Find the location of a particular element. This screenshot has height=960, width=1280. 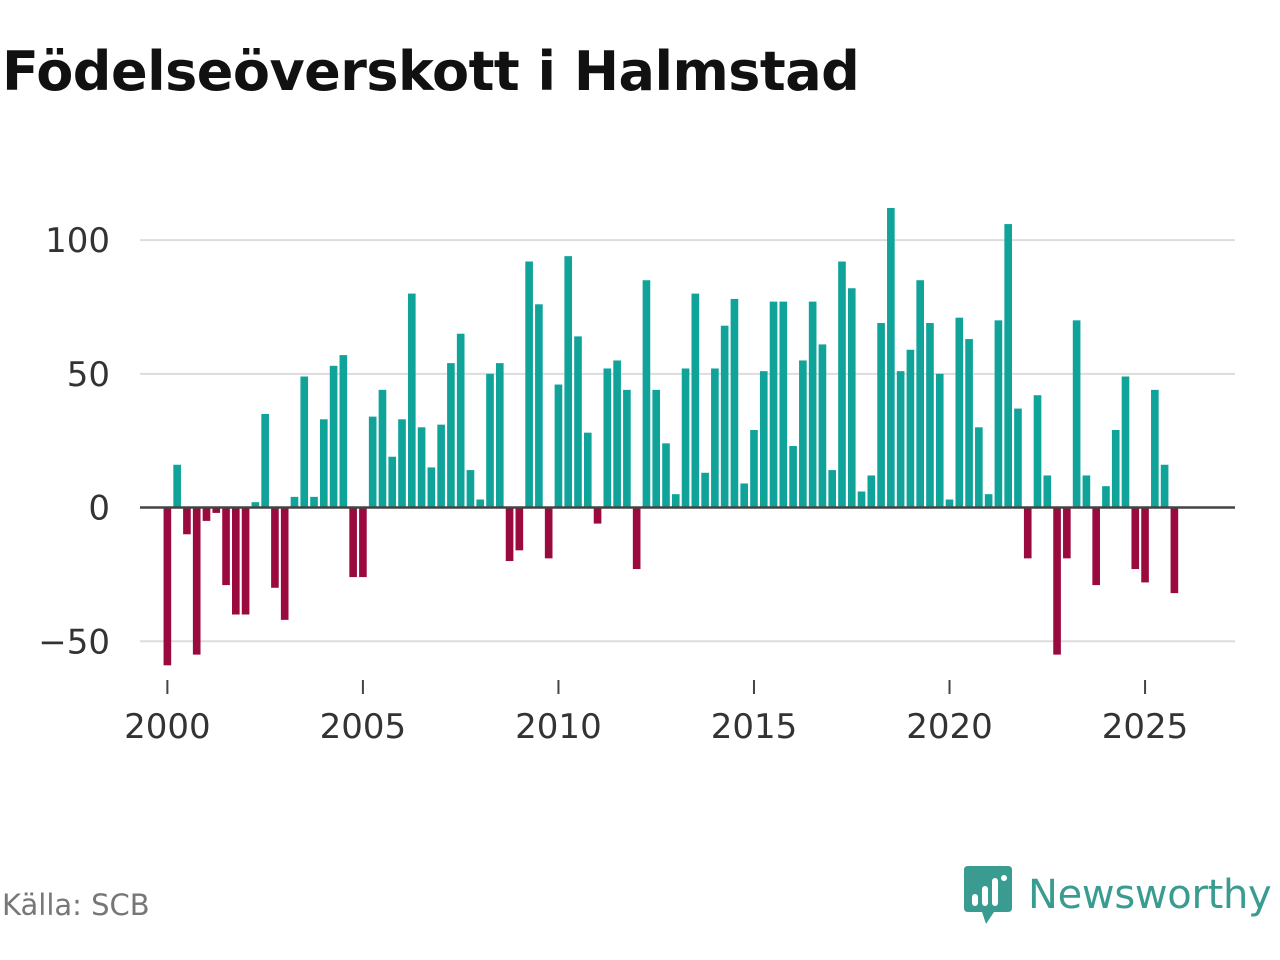

x-tick-label: 2015 is located at coordinates (754, 727).